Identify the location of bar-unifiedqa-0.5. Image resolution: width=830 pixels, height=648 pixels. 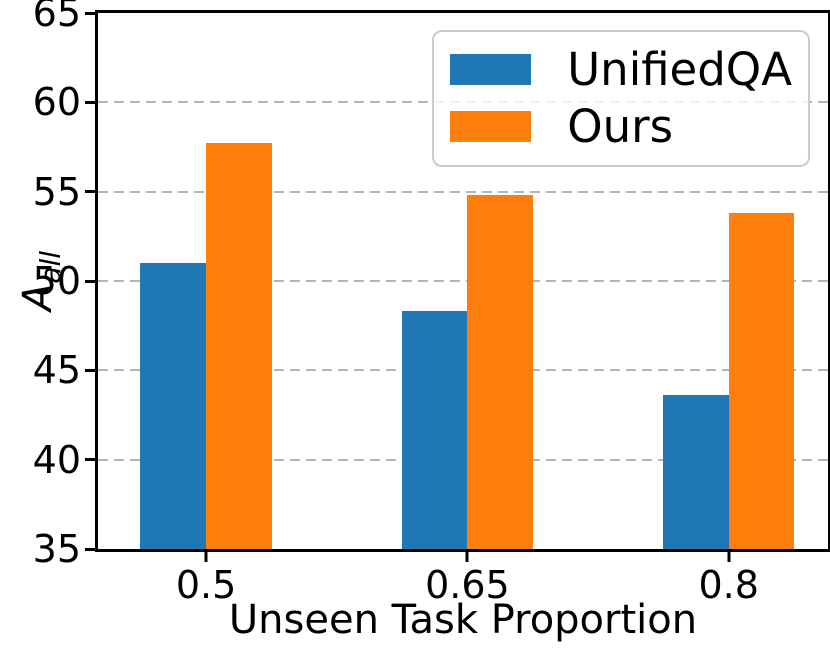
(173, 406).